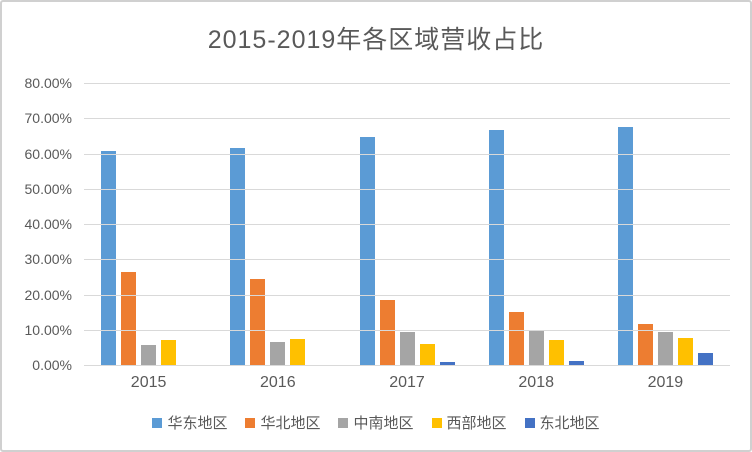 This screenshot has height=452, width=752. What do you see at coordinates (48, 153) in the screenshot?
I see `y-axis-tick-label: 60.00%` at bounding box center [48, 153].